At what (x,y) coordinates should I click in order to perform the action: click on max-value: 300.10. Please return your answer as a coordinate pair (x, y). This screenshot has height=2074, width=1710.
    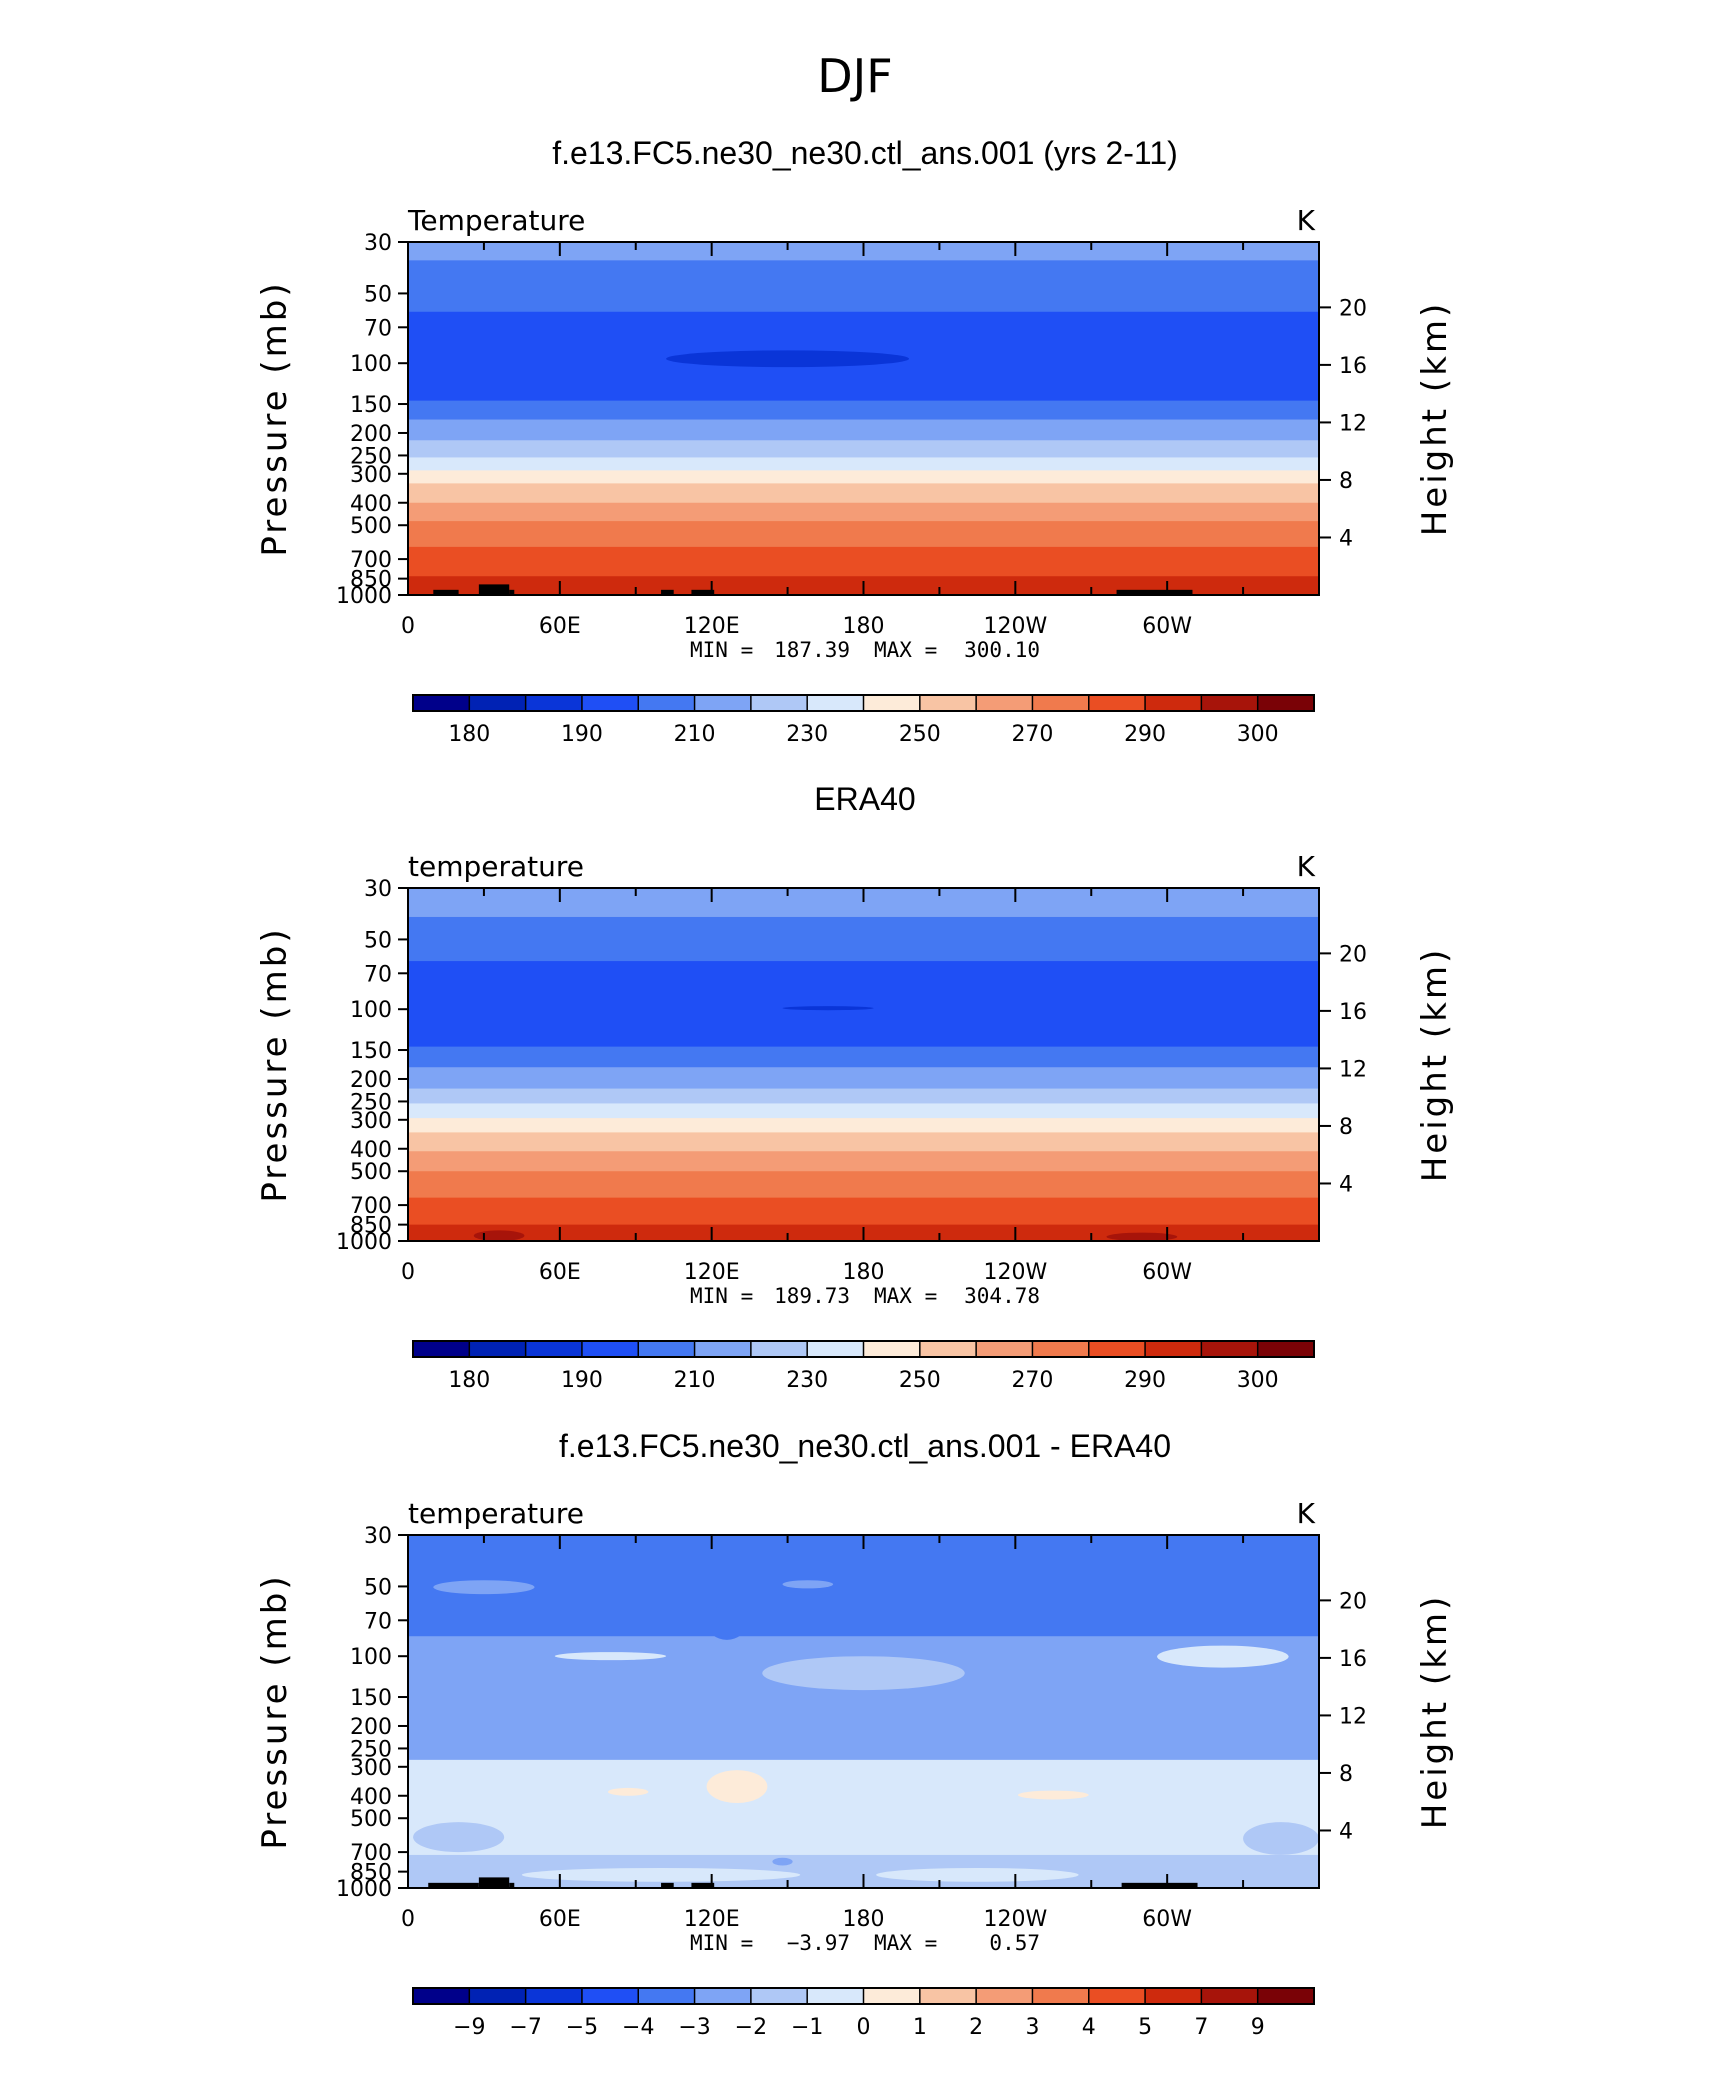
    Looking at the image, I should click on (1002, 650).